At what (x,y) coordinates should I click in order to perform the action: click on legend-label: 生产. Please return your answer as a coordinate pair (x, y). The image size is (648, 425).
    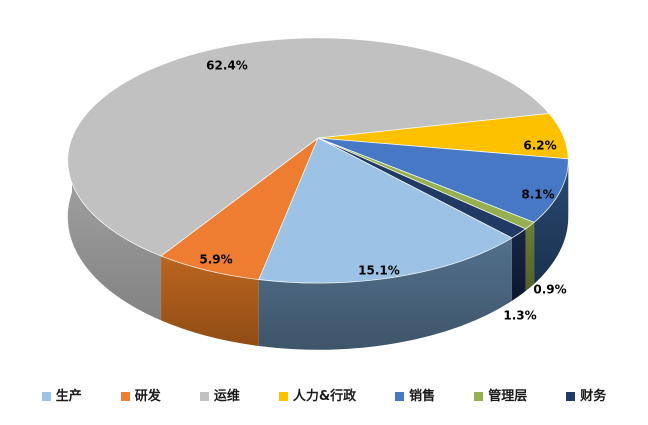
    Looking at the image, I should click on (68, 396).